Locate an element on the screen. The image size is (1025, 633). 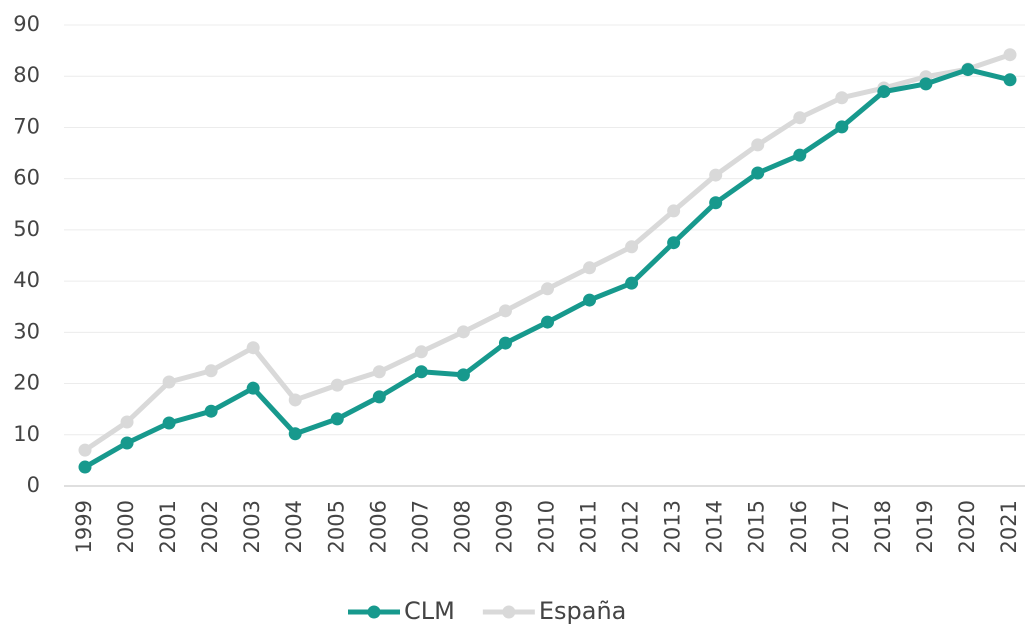
y-tick-label: 90 is located at coordinates (26, 24).